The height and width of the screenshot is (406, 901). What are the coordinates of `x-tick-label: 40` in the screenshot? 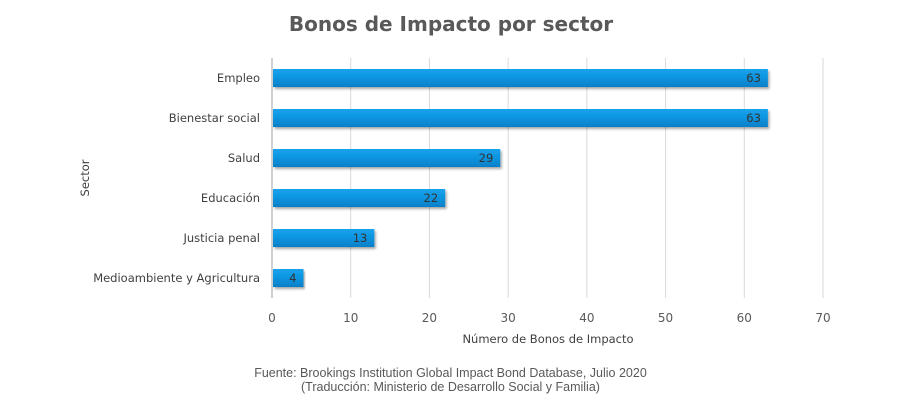 It's located at (586, 318).